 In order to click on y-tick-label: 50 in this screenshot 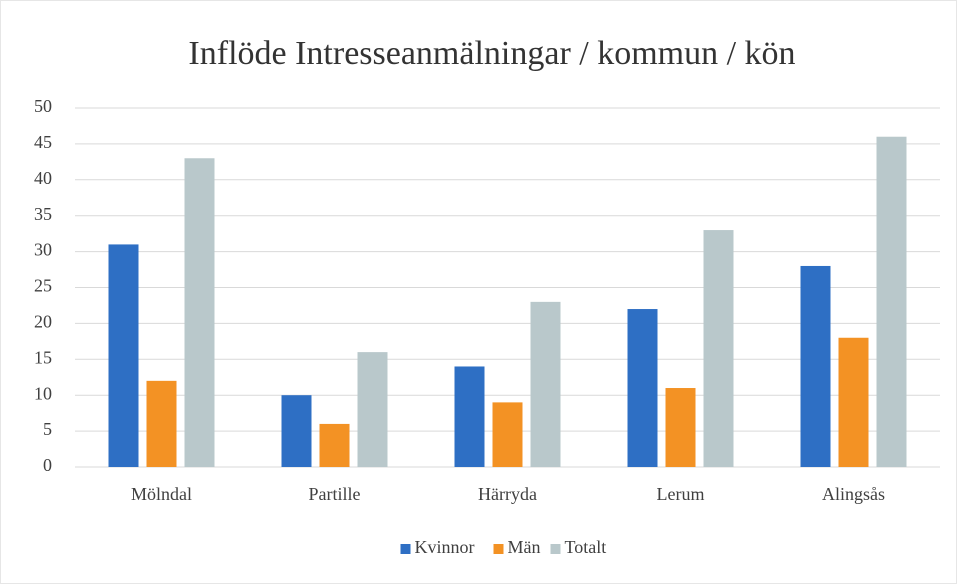, I will do `click(43, 106)`.